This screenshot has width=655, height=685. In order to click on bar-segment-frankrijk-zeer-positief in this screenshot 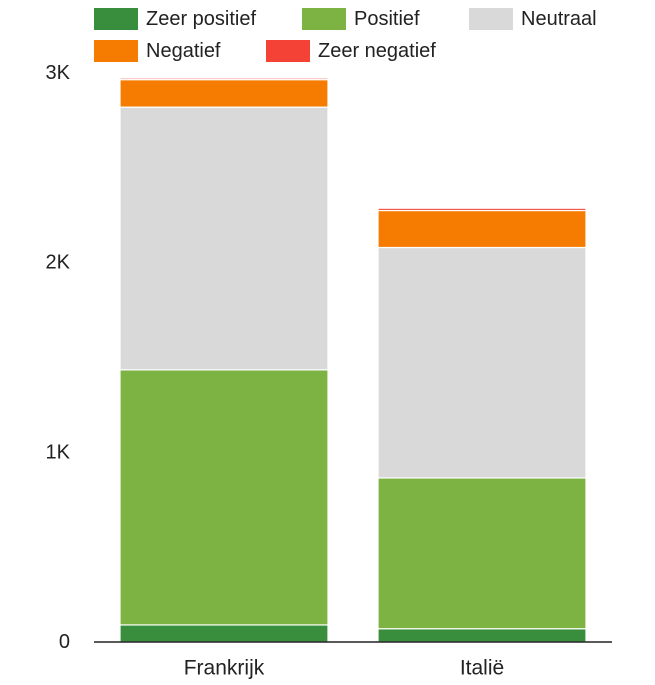, I will do `click(224, 633)`.